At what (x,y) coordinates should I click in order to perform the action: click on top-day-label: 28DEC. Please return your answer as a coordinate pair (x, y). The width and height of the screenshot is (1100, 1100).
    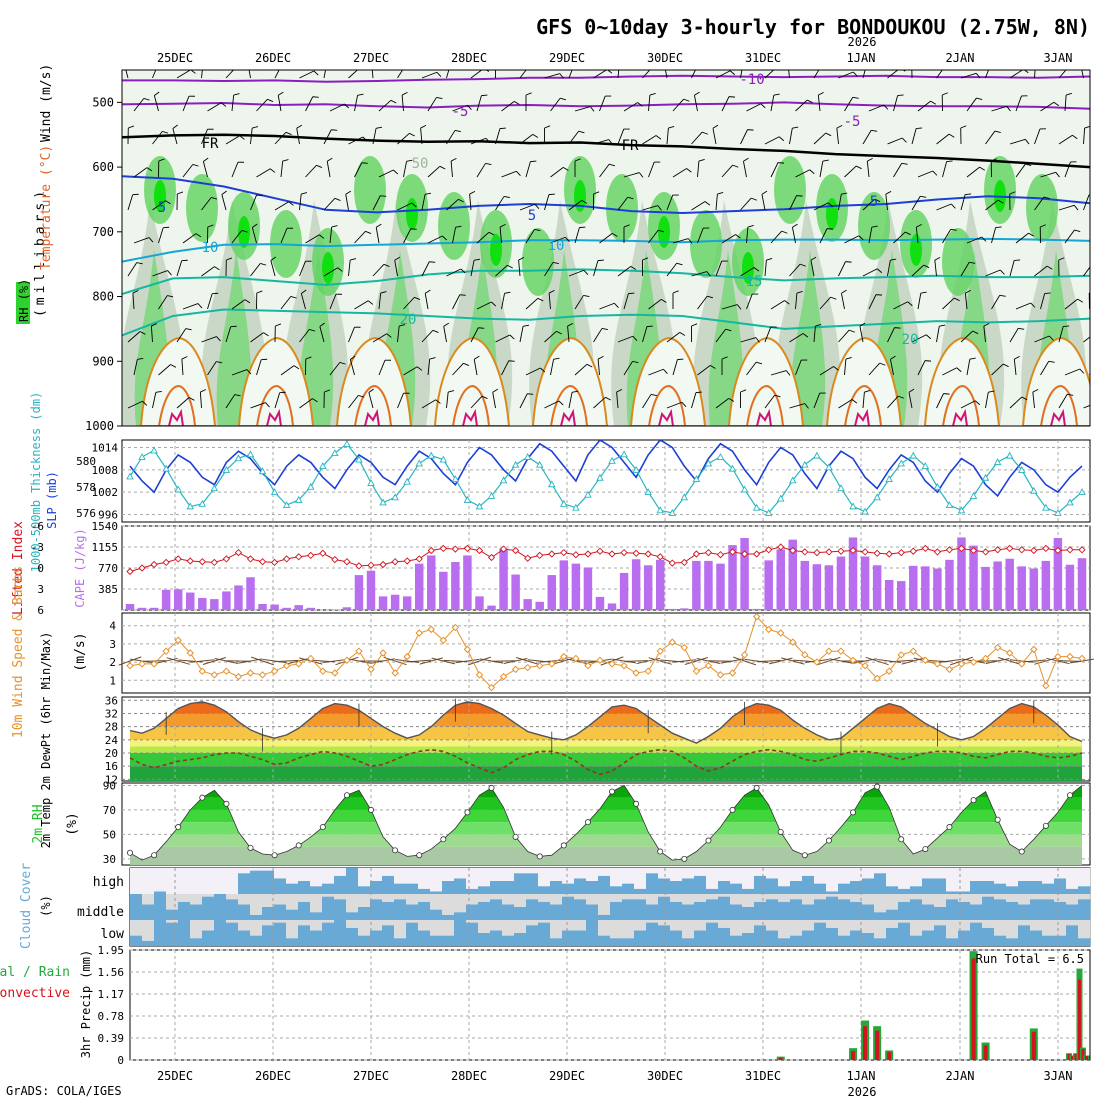
    Looking at the image, I should click on (469, 58).